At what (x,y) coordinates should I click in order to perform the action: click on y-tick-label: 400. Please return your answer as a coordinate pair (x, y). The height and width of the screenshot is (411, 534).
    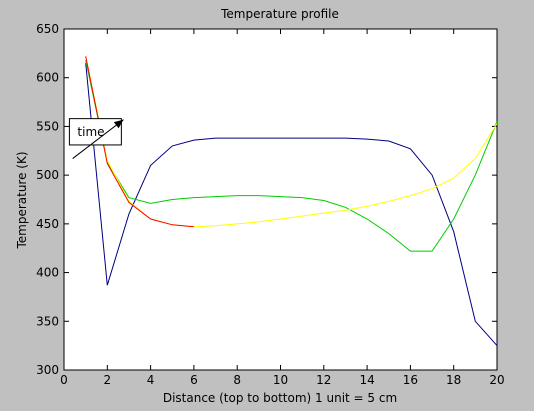
    Looking at the image, I should click on (47, 273).